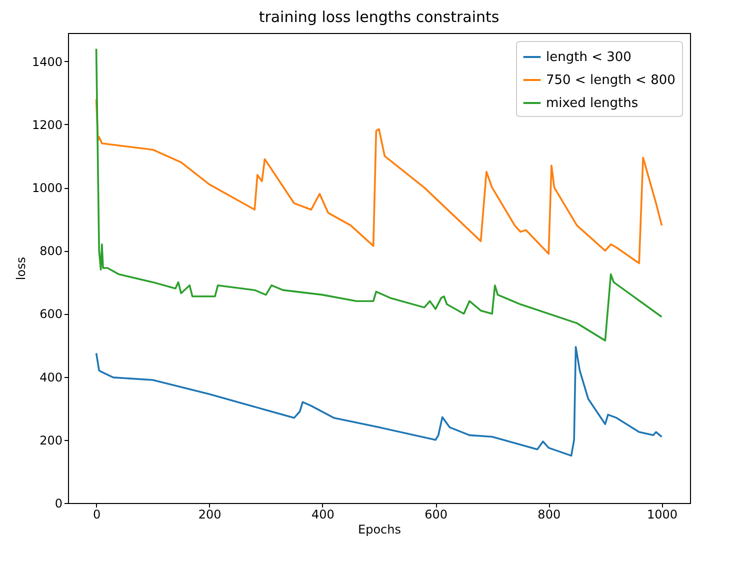 This screenshot has height=578, width=735. Describe the element at coordinates (51, 314) in the screenshot. I see `y-tick-label: 600` at that location.